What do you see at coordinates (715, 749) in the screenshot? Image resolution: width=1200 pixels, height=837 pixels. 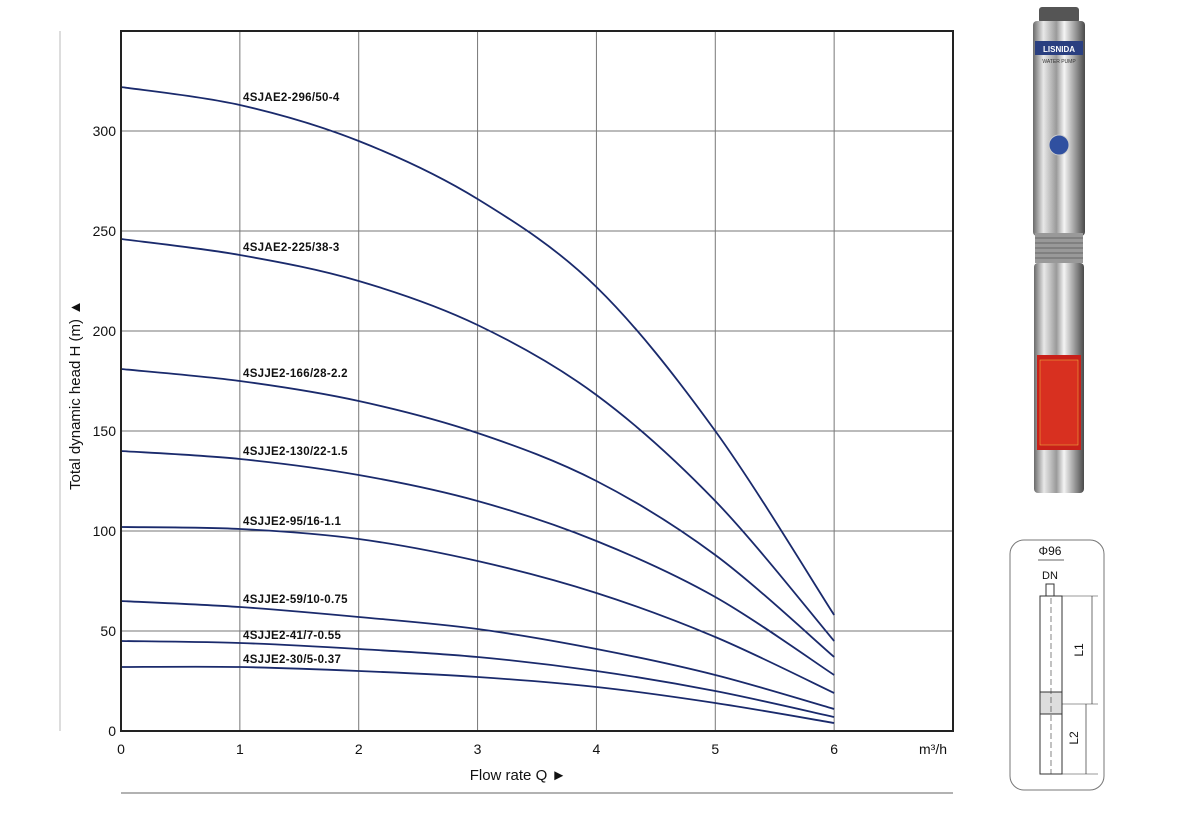 I see `x-tick-label: 5` at bounding box center [715, 749].